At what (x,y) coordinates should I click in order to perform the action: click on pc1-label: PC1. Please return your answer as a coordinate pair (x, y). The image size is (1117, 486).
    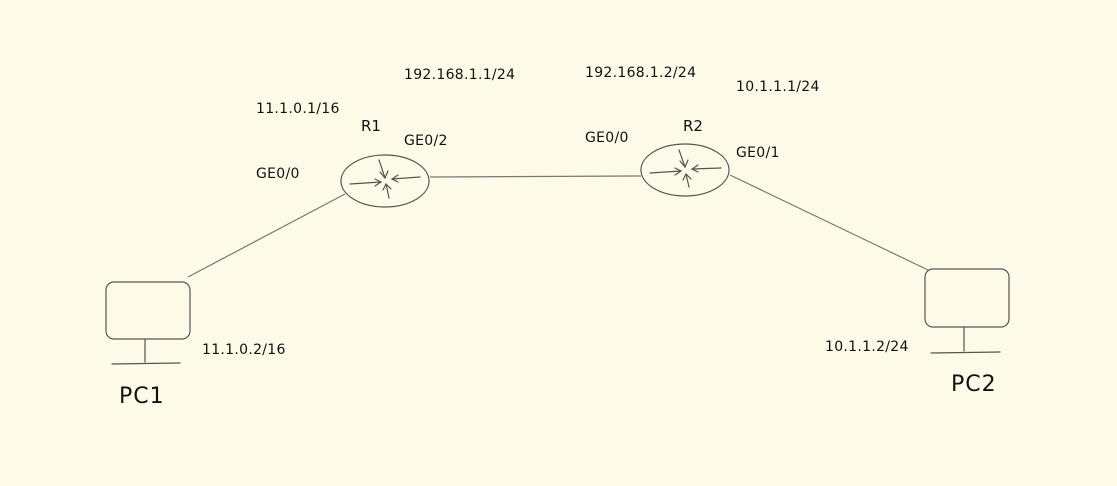
    Looking at the image, I should click on (142, 396).